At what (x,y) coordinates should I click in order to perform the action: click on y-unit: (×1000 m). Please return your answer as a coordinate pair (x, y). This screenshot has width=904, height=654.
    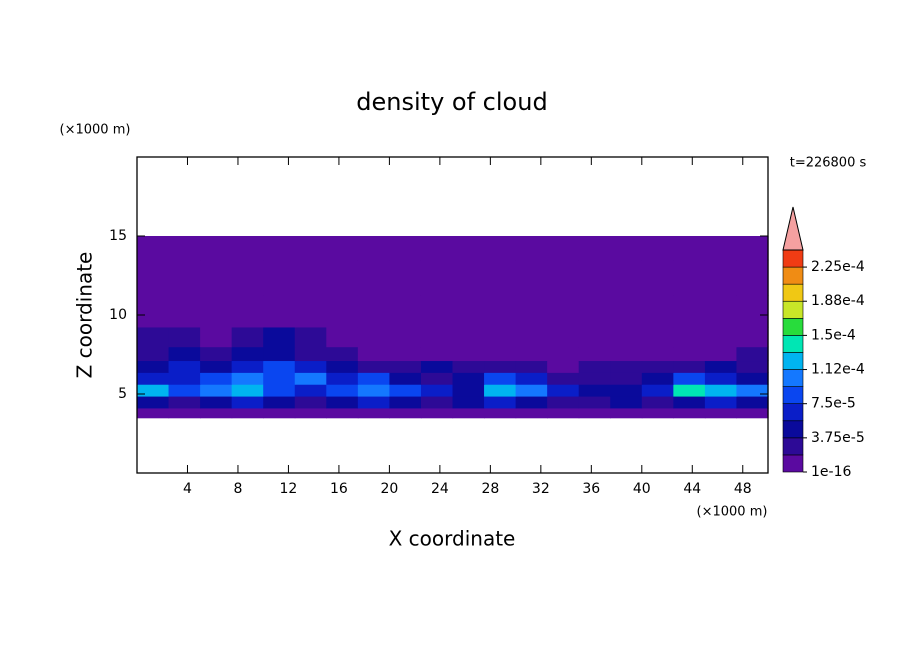
    Looking at the image, I should click on (95, 130).